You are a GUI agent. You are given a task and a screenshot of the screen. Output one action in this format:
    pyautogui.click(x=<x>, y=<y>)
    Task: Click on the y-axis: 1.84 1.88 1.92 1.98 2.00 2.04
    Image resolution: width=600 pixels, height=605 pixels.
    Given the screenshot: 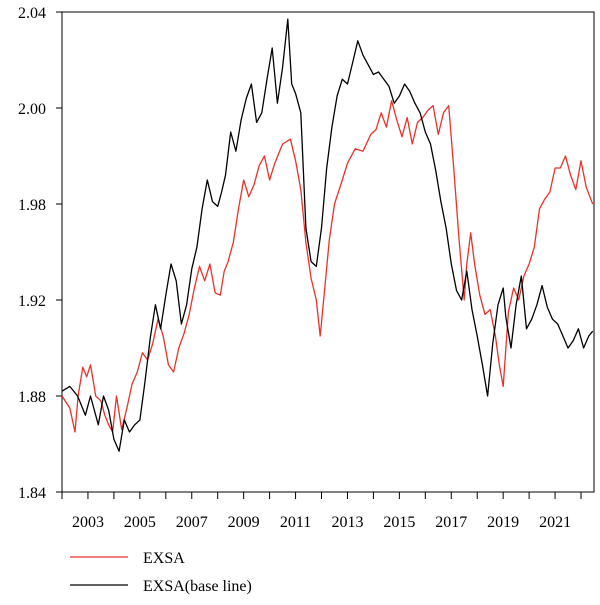 What is the action you would take?
    pyautogui.click(x=40, y=253)
    